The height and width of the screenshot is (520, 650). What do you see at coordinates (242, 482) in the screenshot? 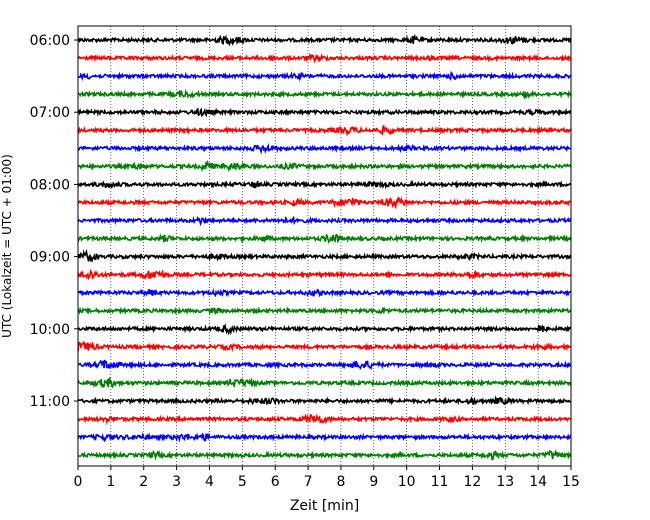
I see `x-tick-label: 5` at bounding box center [242, 482].